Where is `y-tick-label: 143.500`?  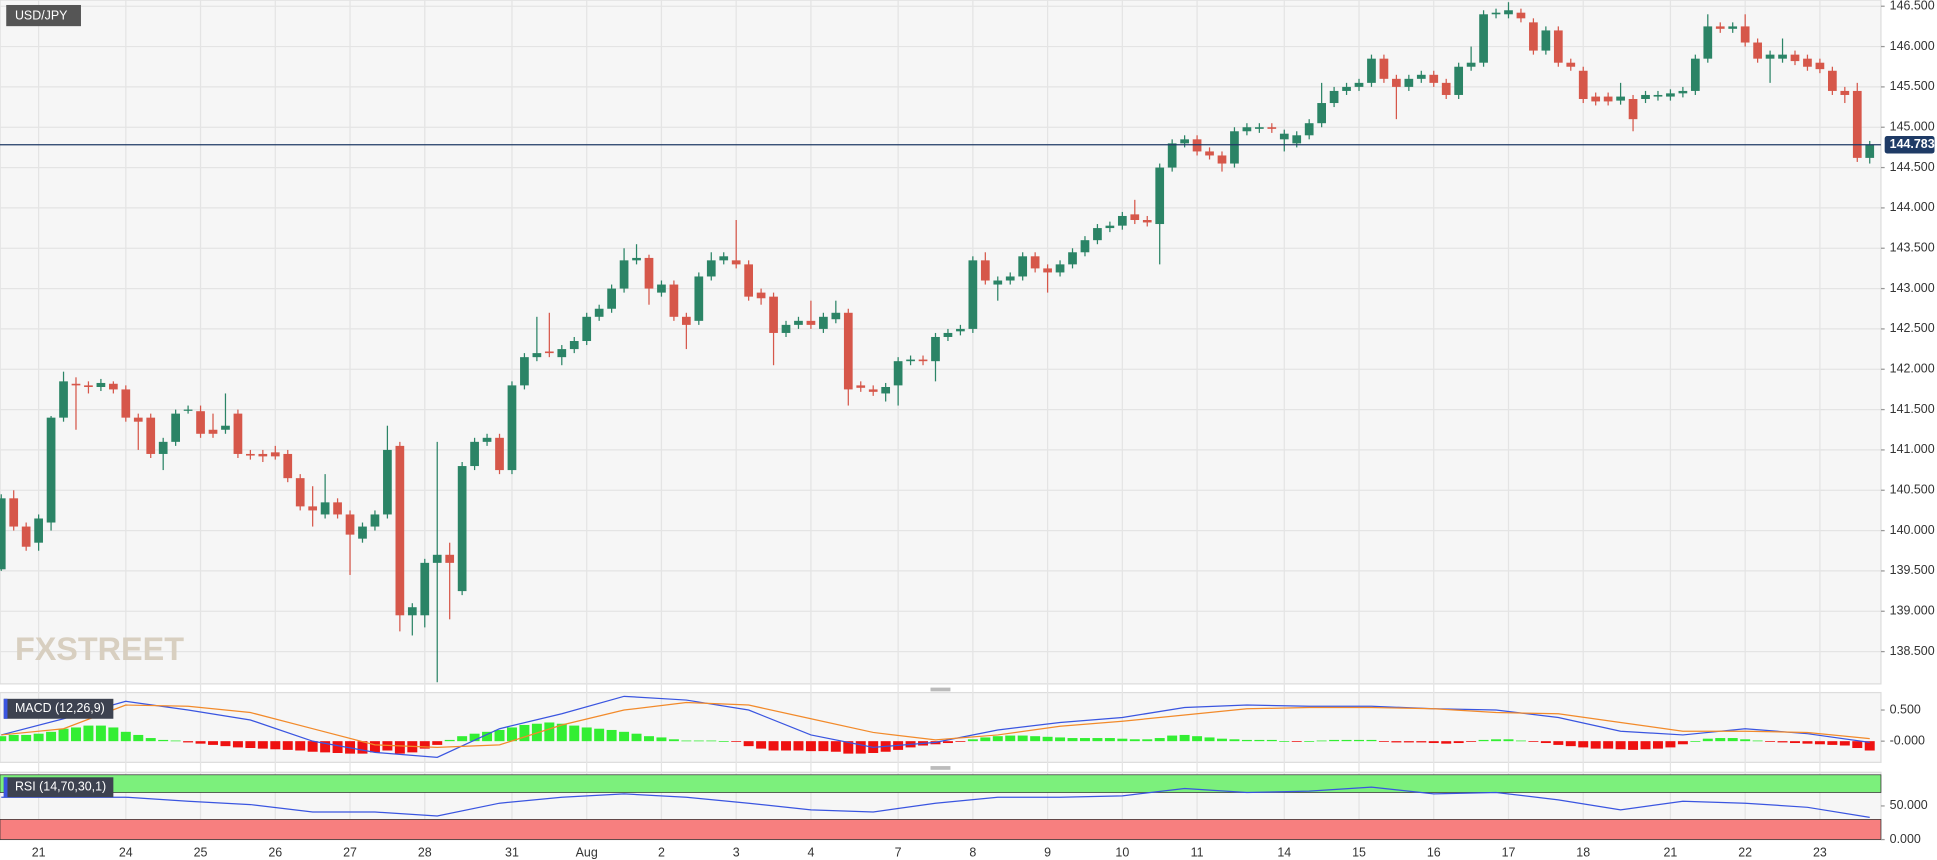
y-tick-label: 143.500 is located at coordinates (1912, 248).